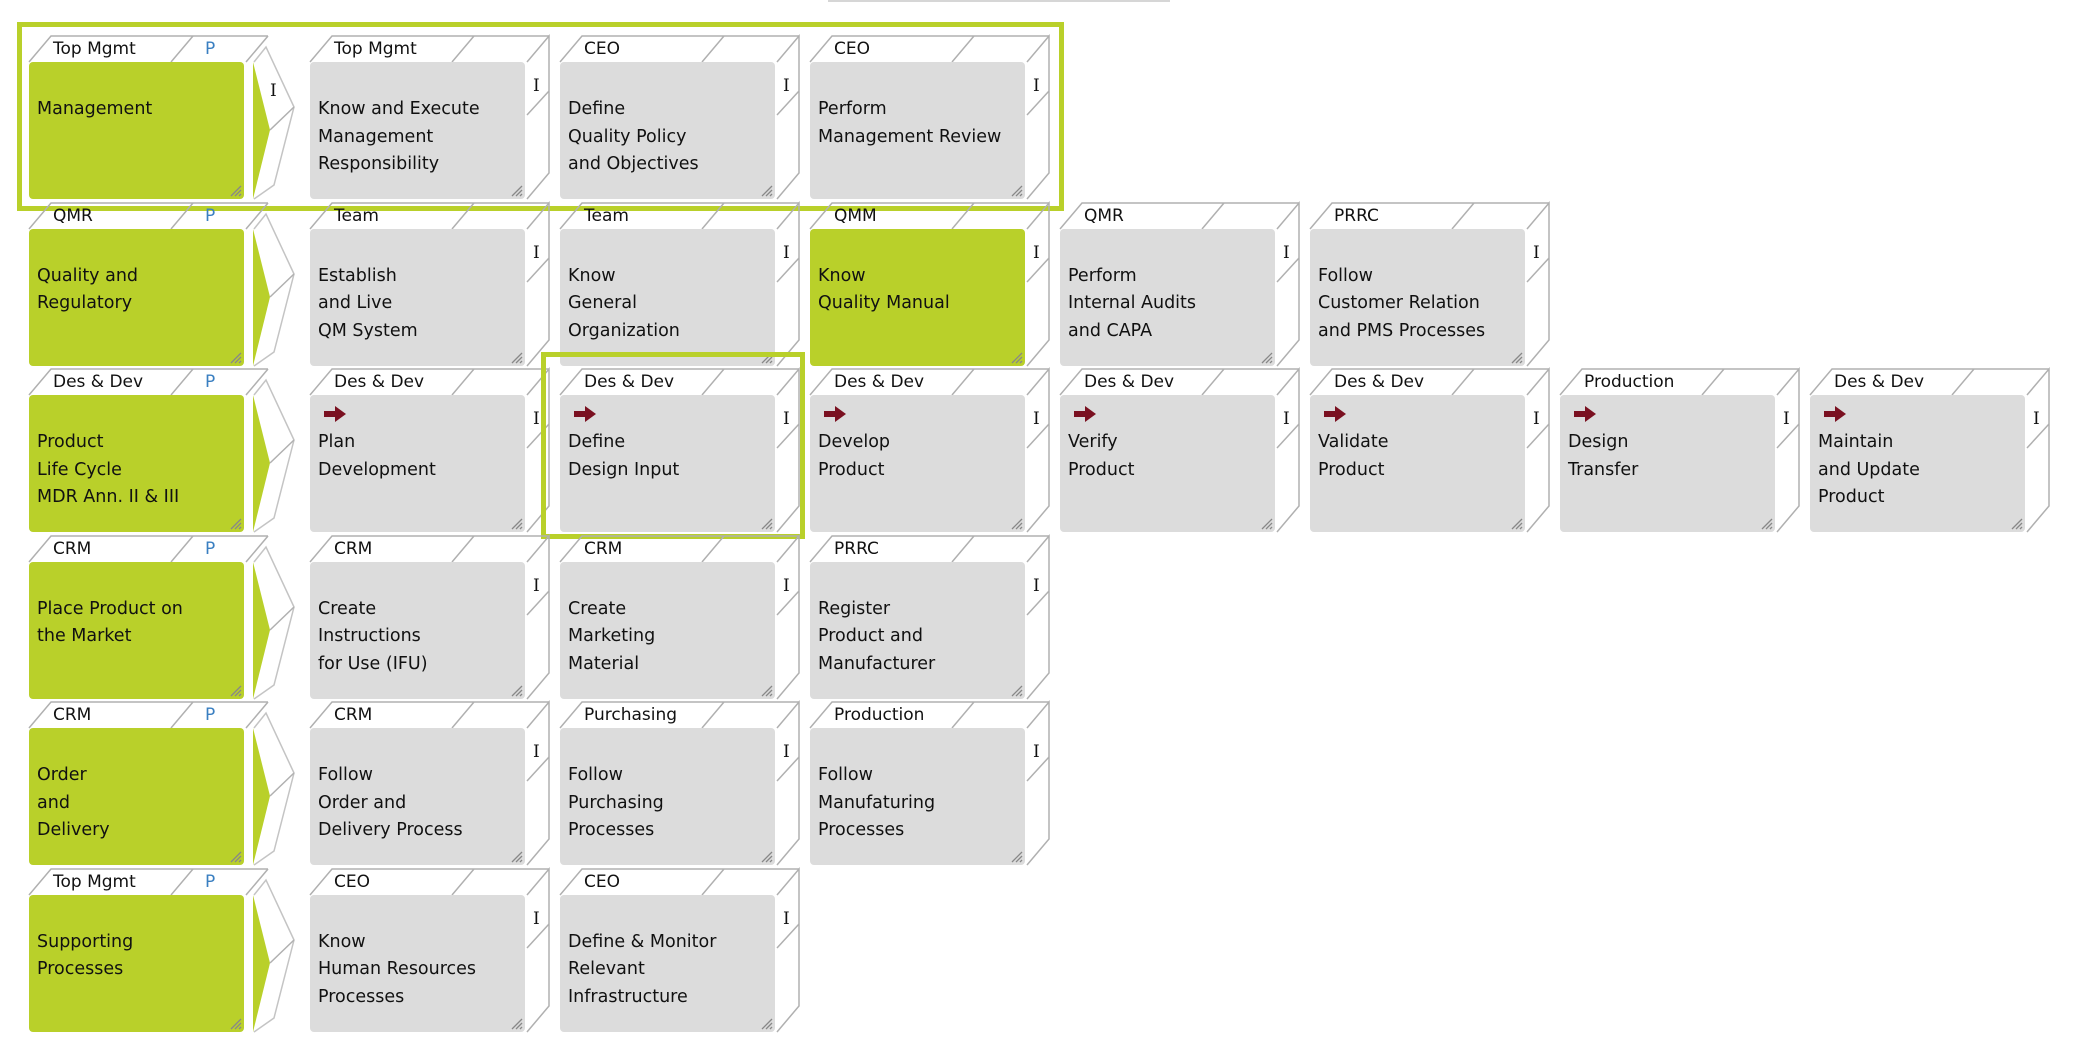 This screenshot has height=1042, width=2087. I want to click on card-body: Know and Execute Management Responsibility, so click(417, 130).